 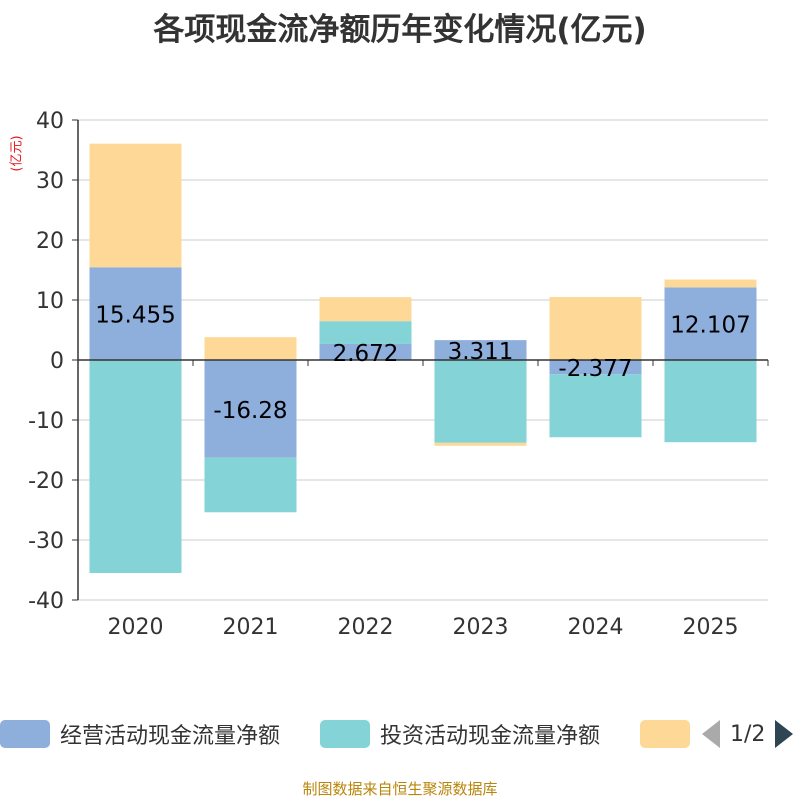 I want to click on bar-investing-2025, so click(x=710, y=401).